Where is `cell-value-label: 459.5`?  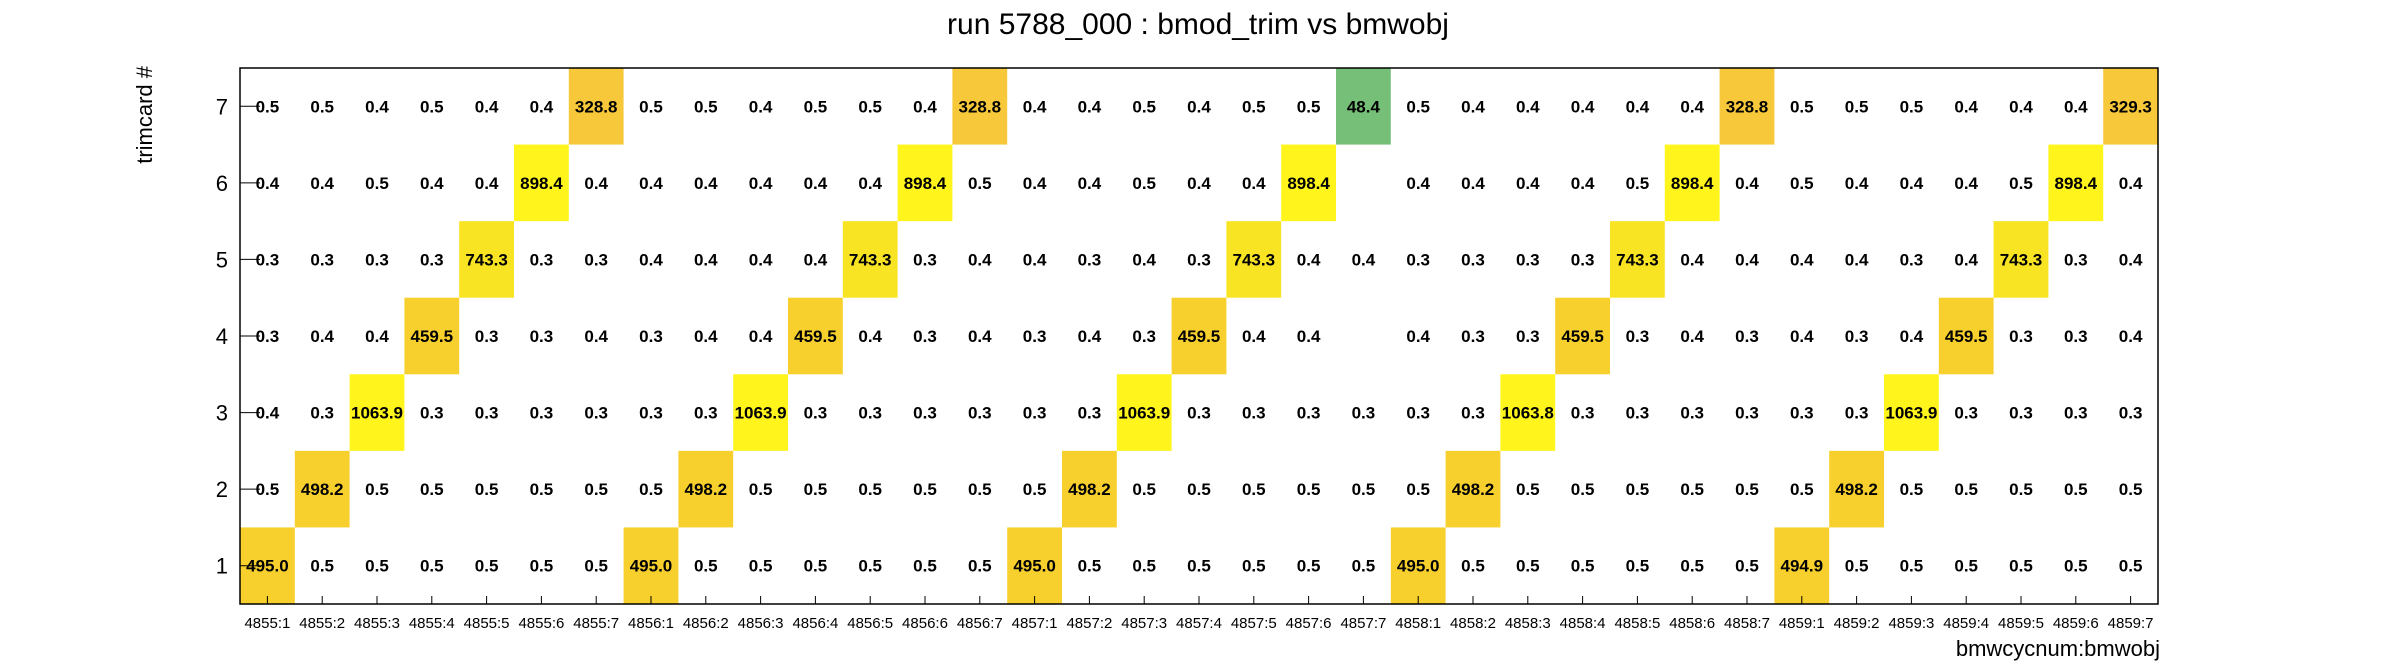 cell-value-label: 459.5 is located at coordinates (1966, 336).